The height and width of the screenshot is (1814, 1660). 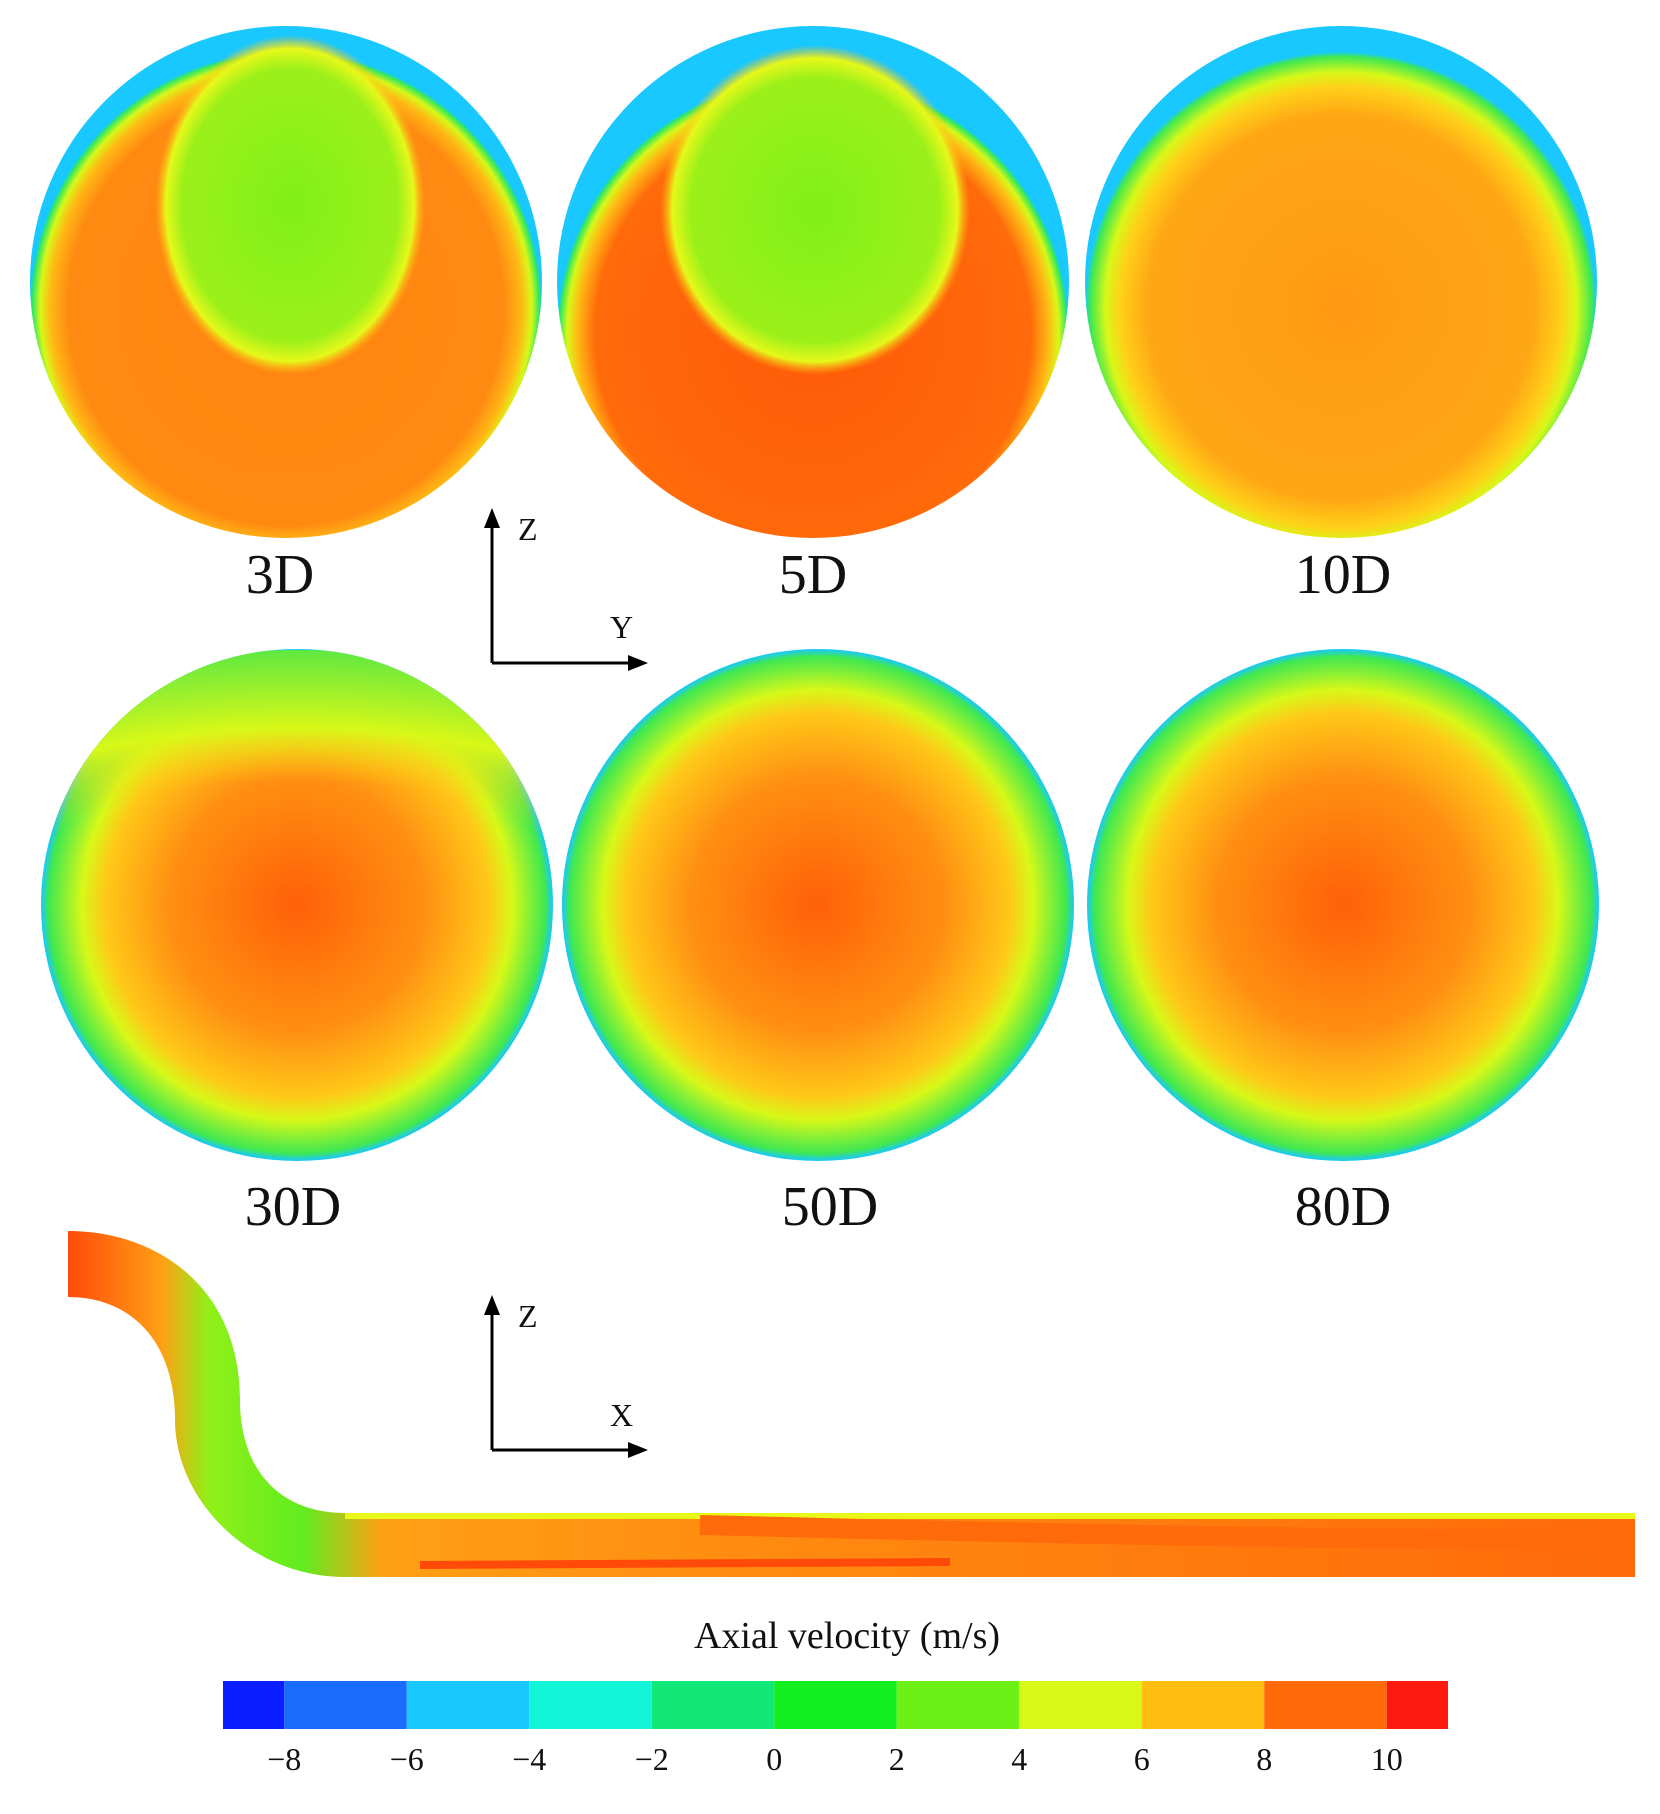 What do you see at coordinates (813, 575) in the screenshot?
I see `panel-label: 5D` at bounding box center [813, 575].